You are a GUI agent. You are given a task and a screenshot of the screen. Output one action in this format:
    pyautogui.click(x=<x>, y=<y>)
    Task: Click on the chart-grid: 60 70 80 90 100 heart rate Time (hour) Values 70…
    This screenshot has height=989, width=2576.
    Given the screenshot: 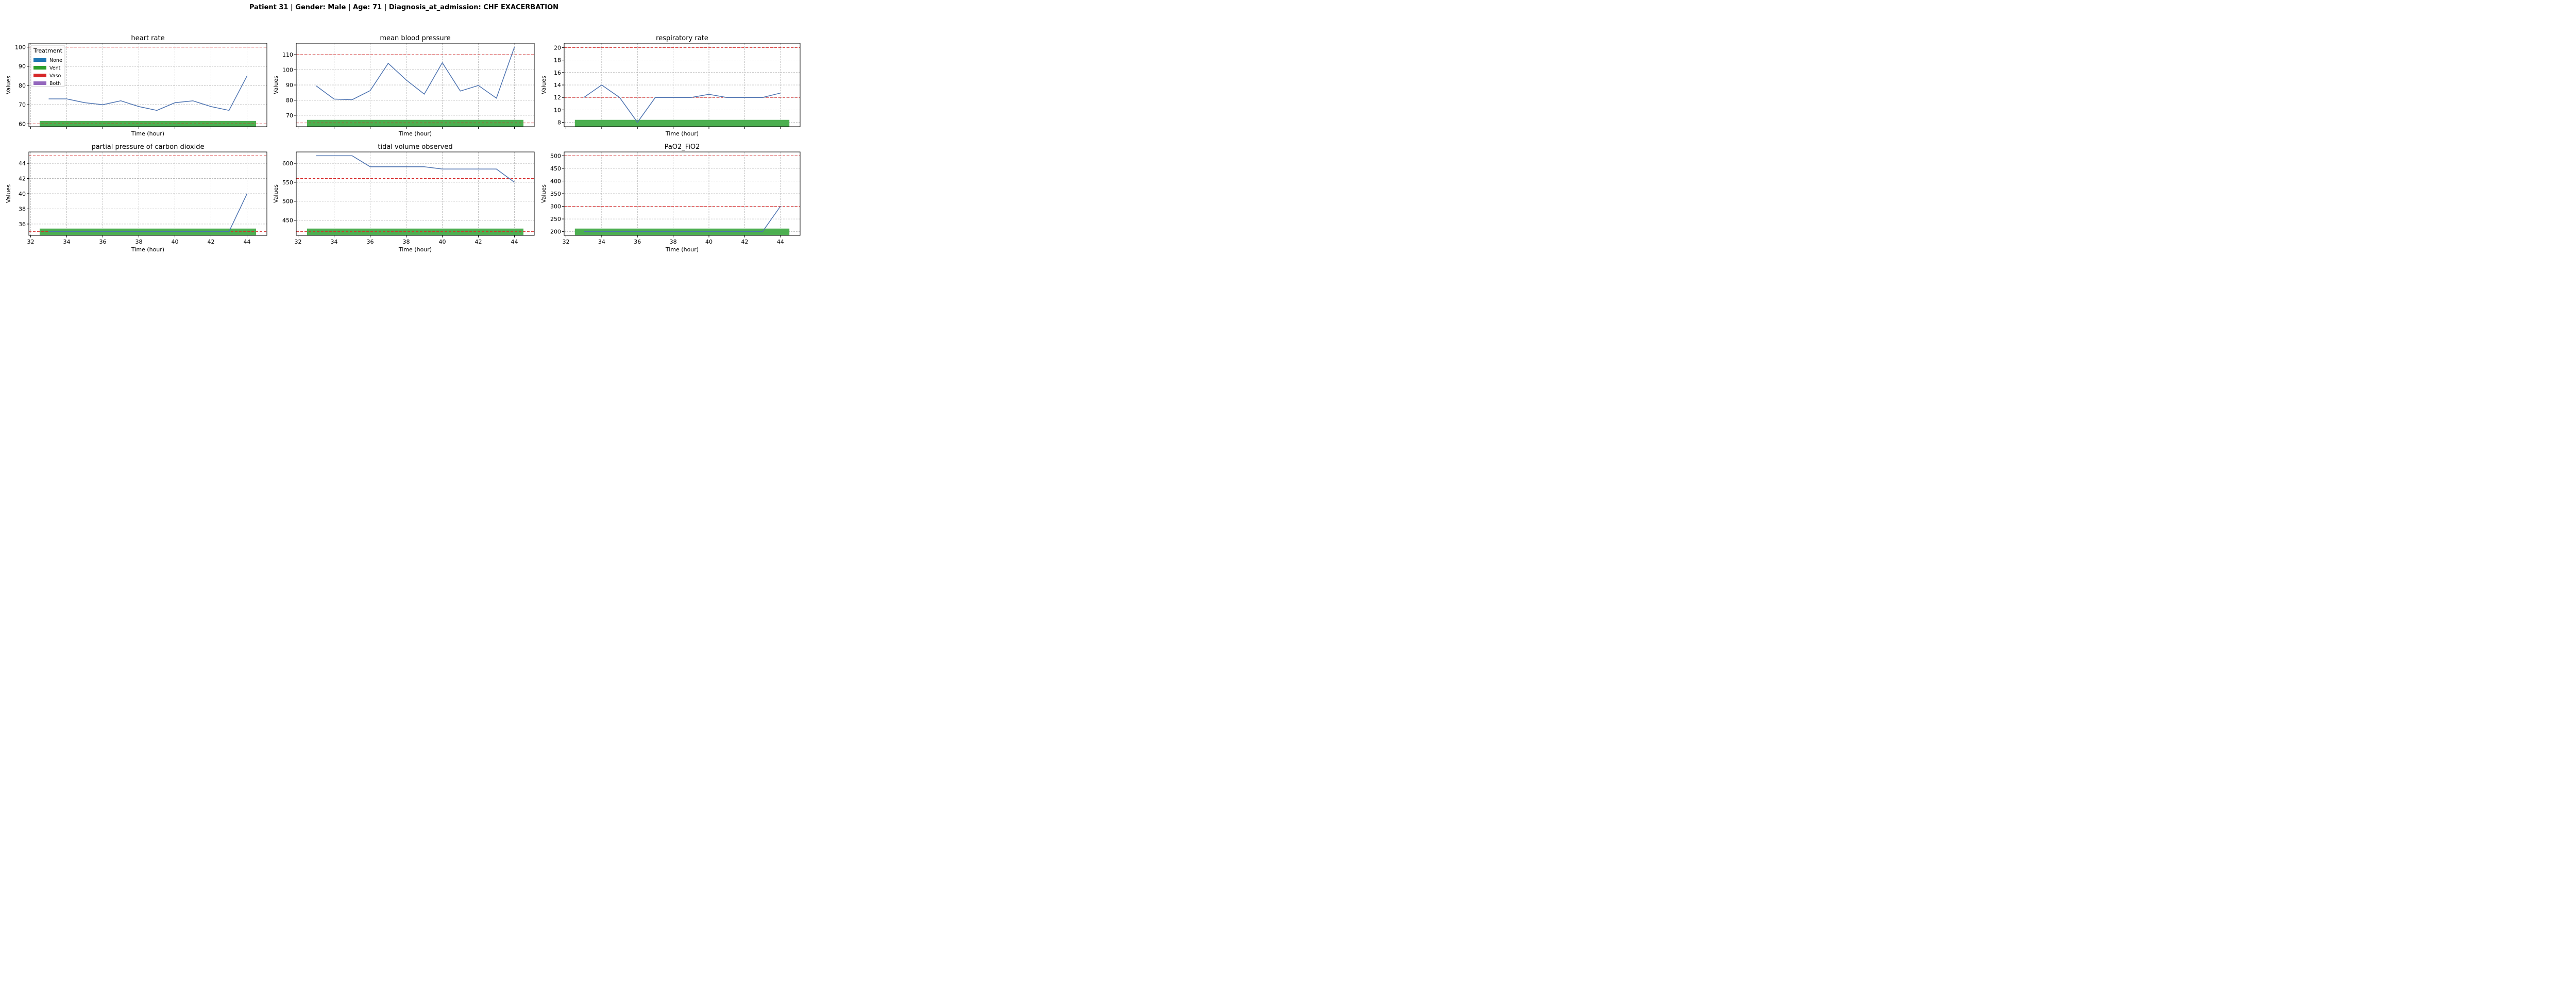 What is the action you would take?
    pyautogui.click(x=403, y=144)
    